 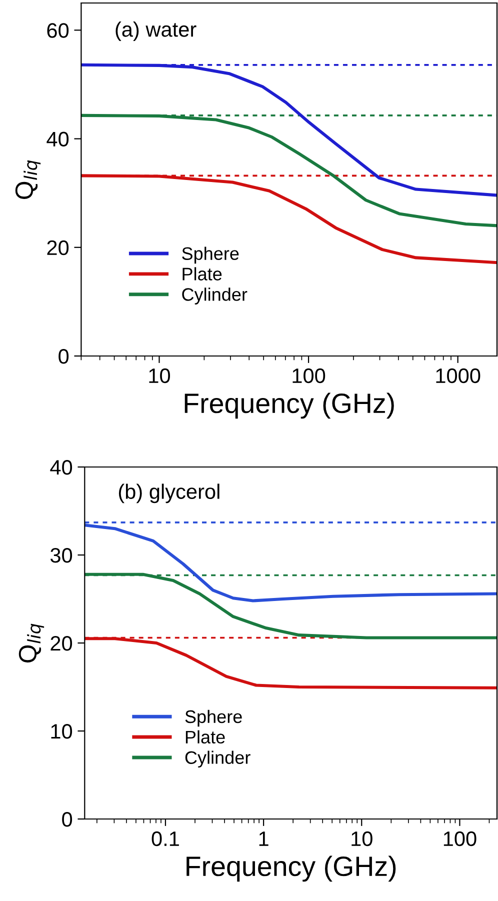 I want to click on text: (b) glycerol, so click(x=169, y=494).